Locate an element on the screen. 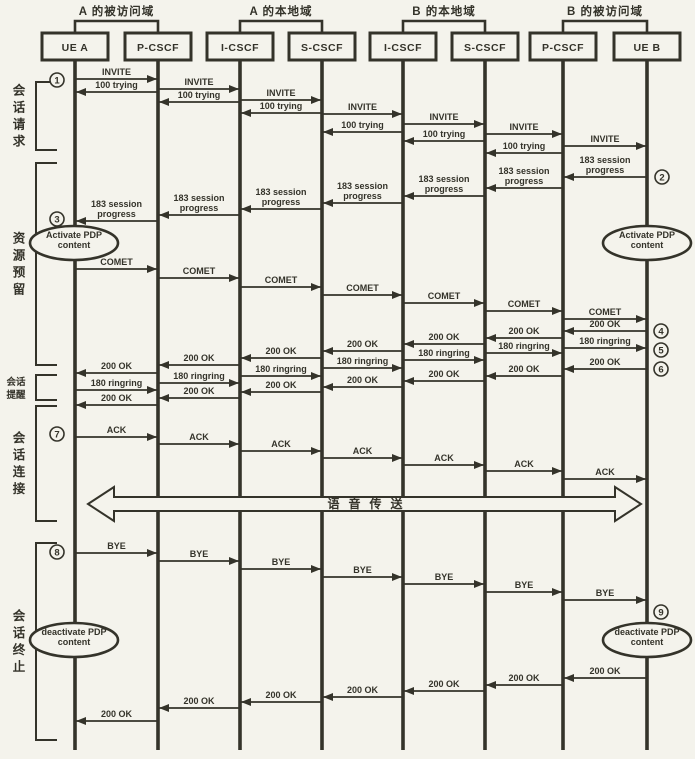 The height and width of the screenshot is (759, 695). step-marker: 2 is located at coordinates (662, 177).